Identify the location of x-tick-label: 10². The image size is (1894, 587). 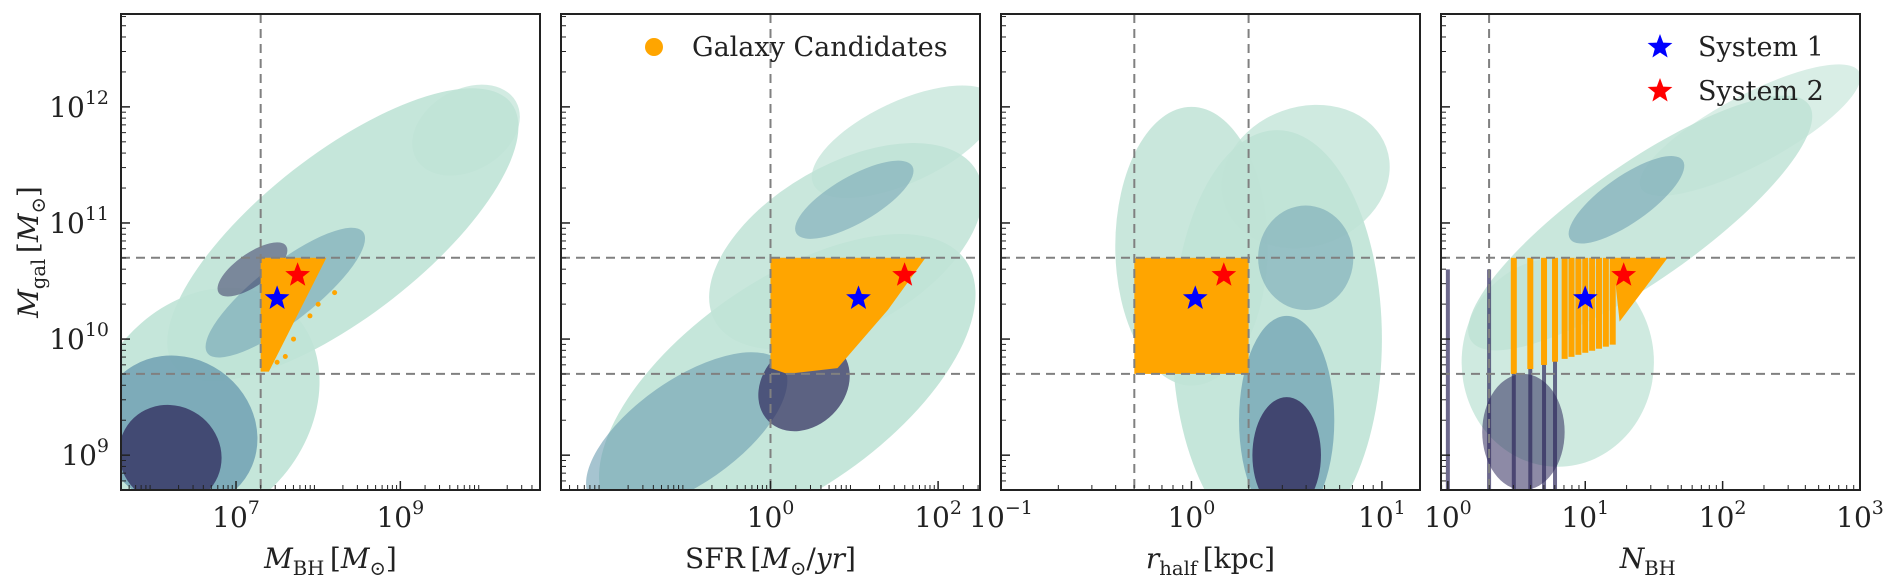
(1723, 515).